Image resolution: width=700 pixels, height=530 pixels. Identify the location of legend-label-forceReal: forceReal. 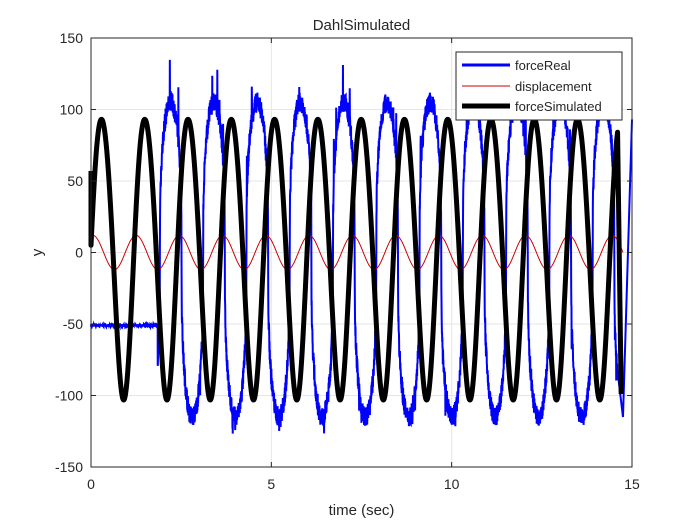
(543, 65).